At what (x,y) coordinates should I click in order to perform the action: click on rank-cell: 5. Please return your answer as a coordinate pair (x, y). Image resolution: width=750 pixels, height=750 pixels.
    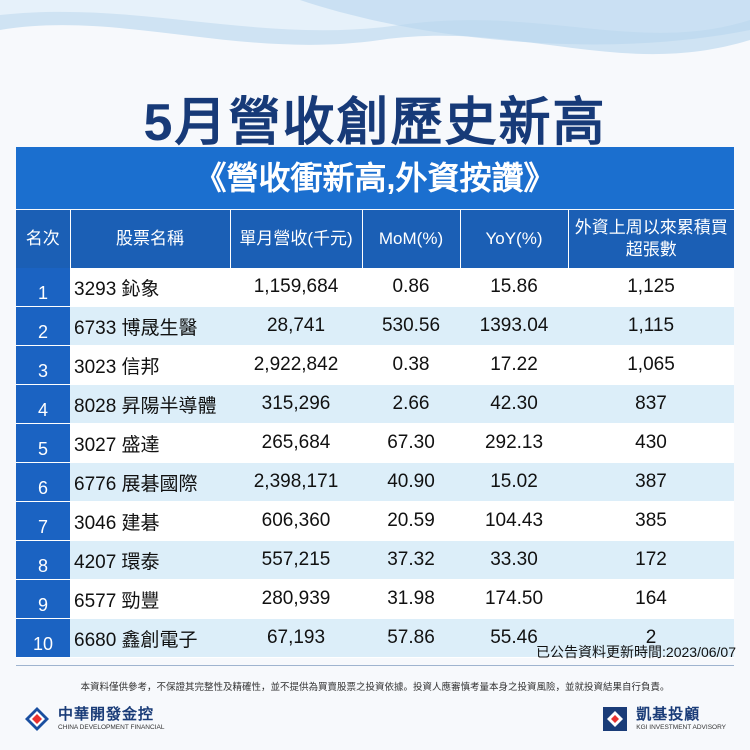
    Looking at the image, I should click on (43, 443).